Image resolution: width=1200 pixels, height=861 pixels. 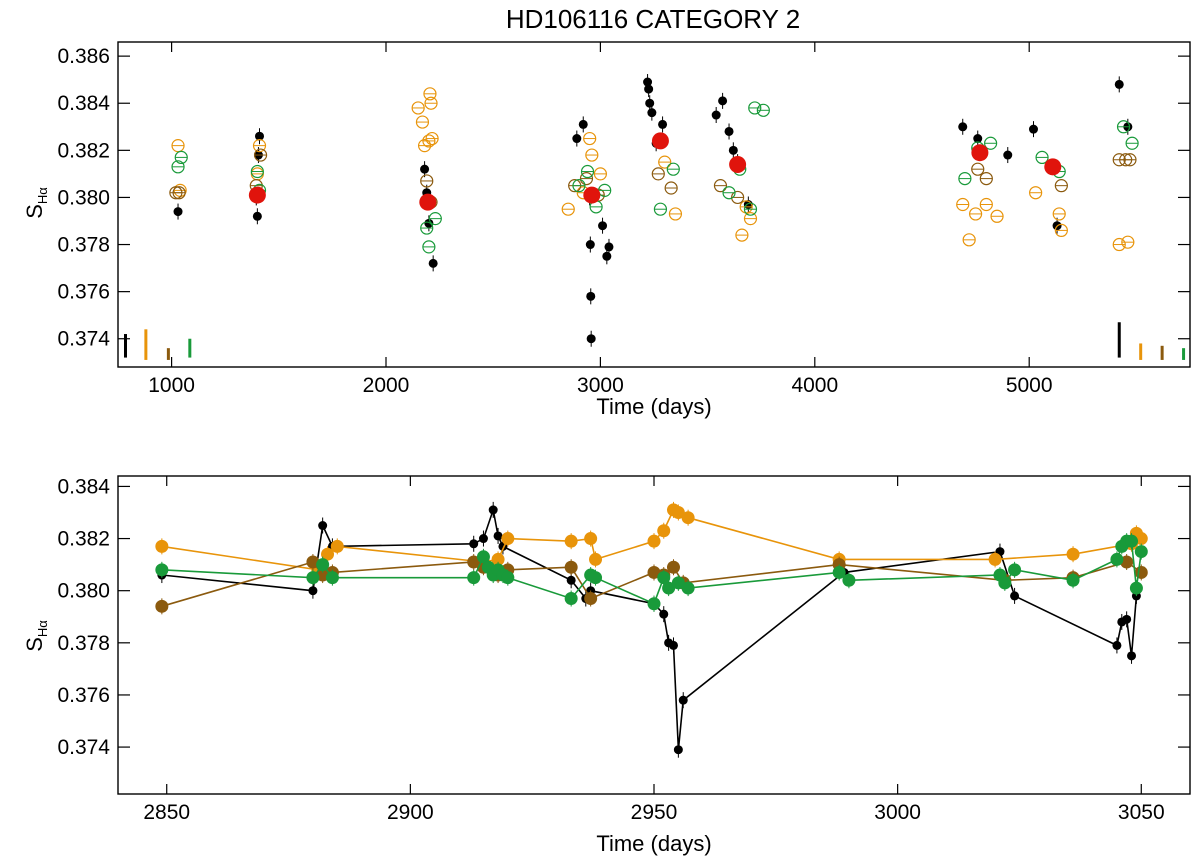 I want to click on top-y-tick-label: 0.376, so click(x=83, y=292).